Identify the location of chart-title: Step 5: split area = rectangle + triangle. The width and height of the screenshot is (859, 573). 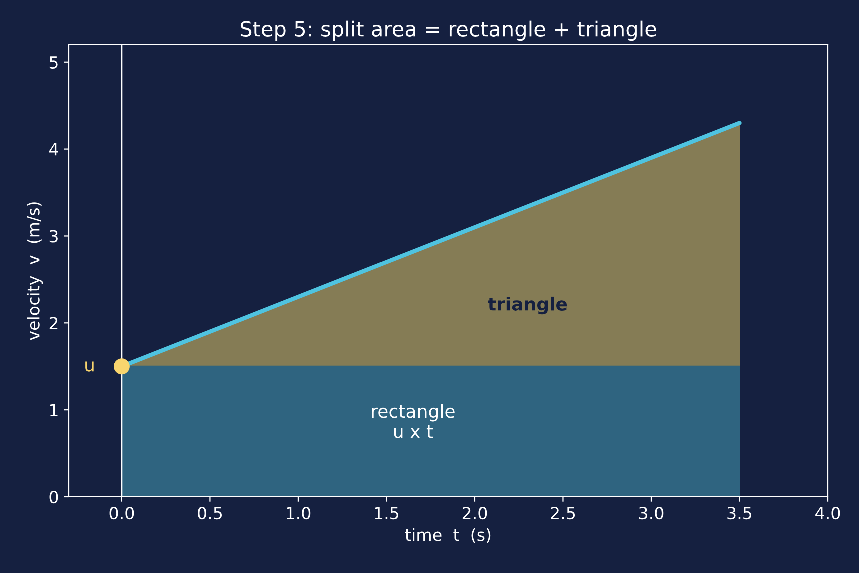
(448, 30).